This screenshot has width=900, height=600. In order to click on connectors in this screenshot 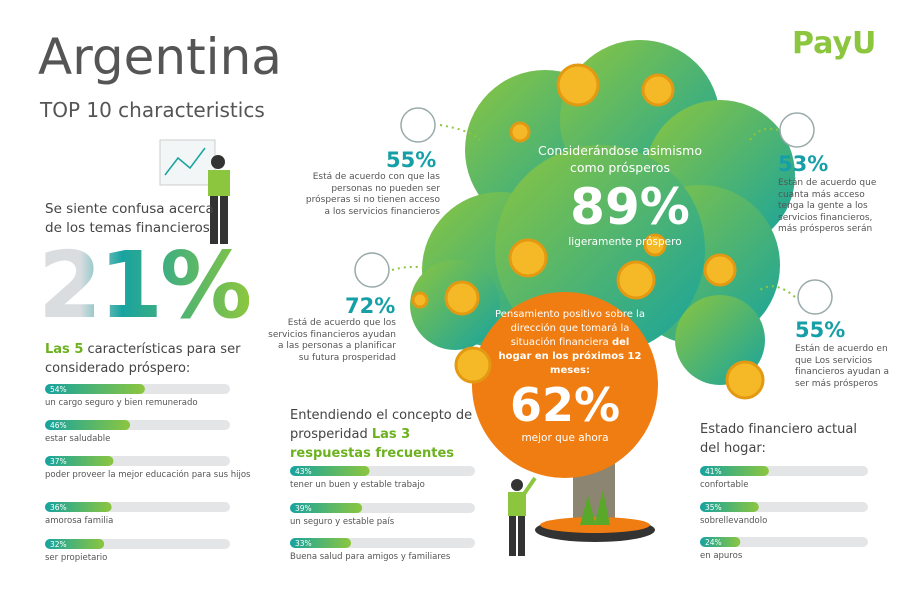, I will do `click(593, 211)`.